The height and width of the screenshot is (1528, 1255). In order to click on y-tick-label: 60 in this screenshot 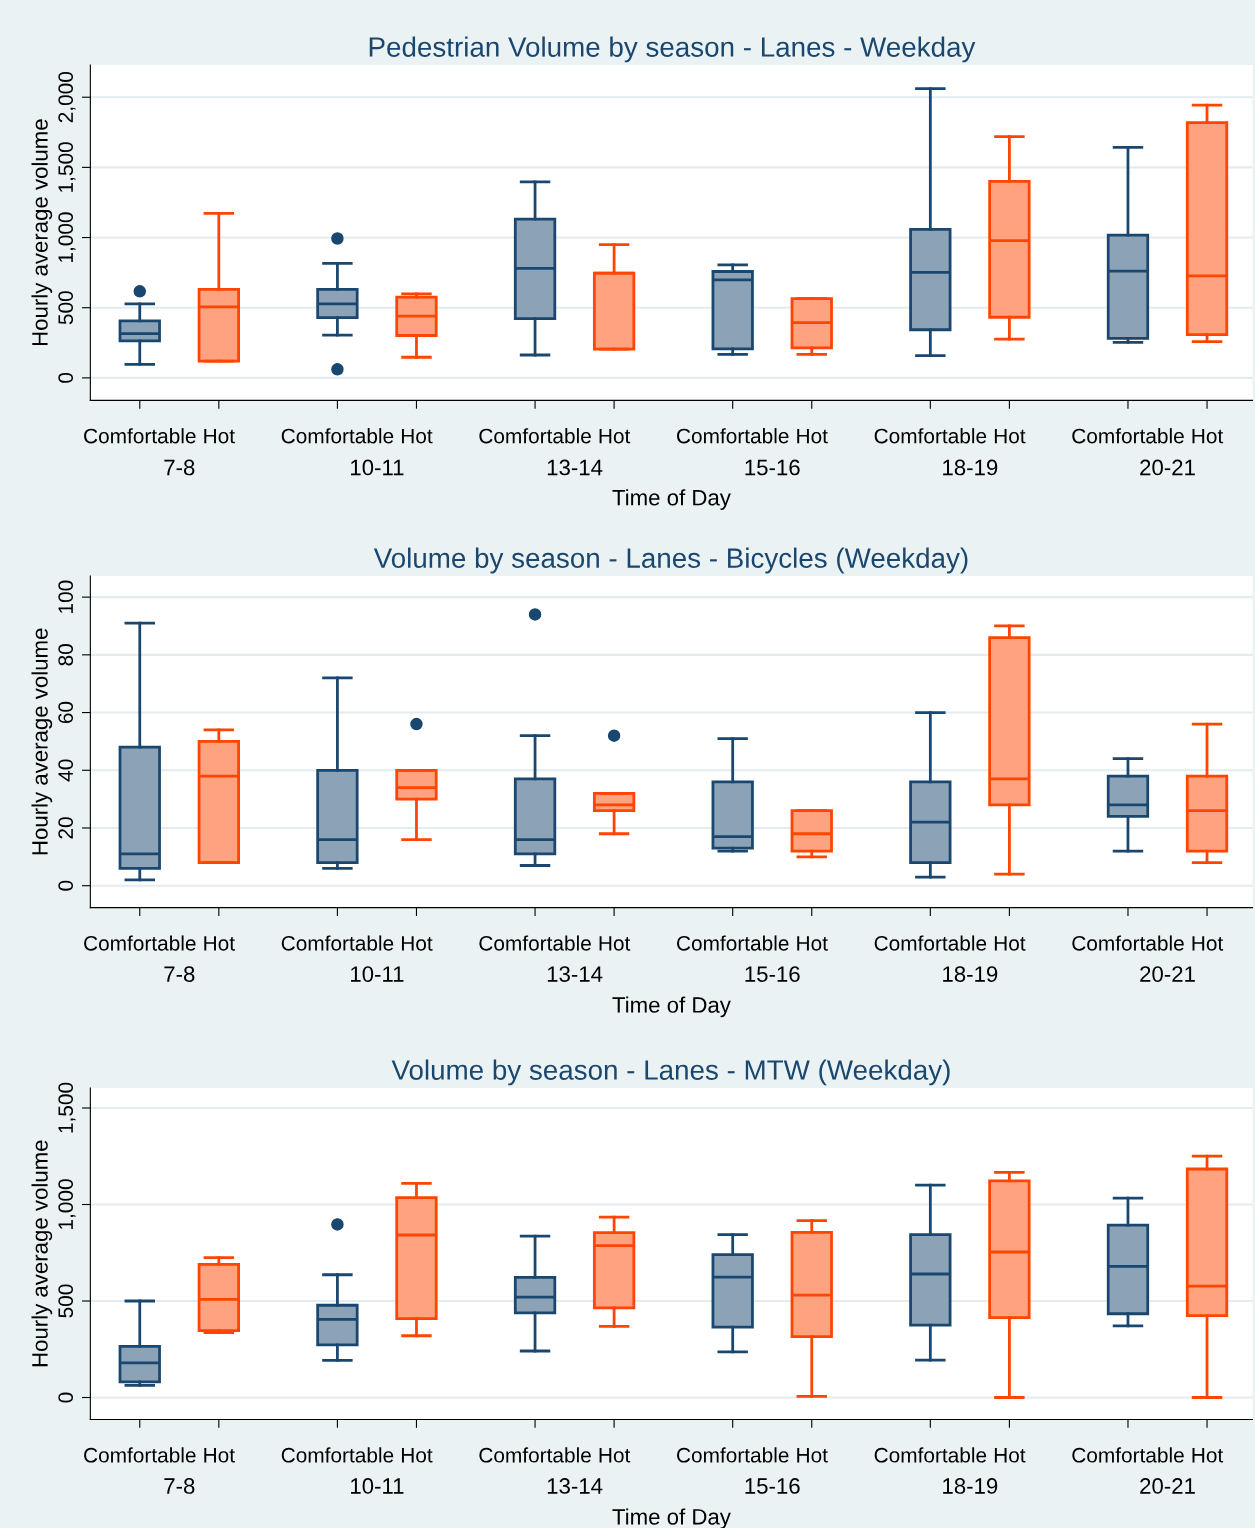, I will do `click(66, 712)`.